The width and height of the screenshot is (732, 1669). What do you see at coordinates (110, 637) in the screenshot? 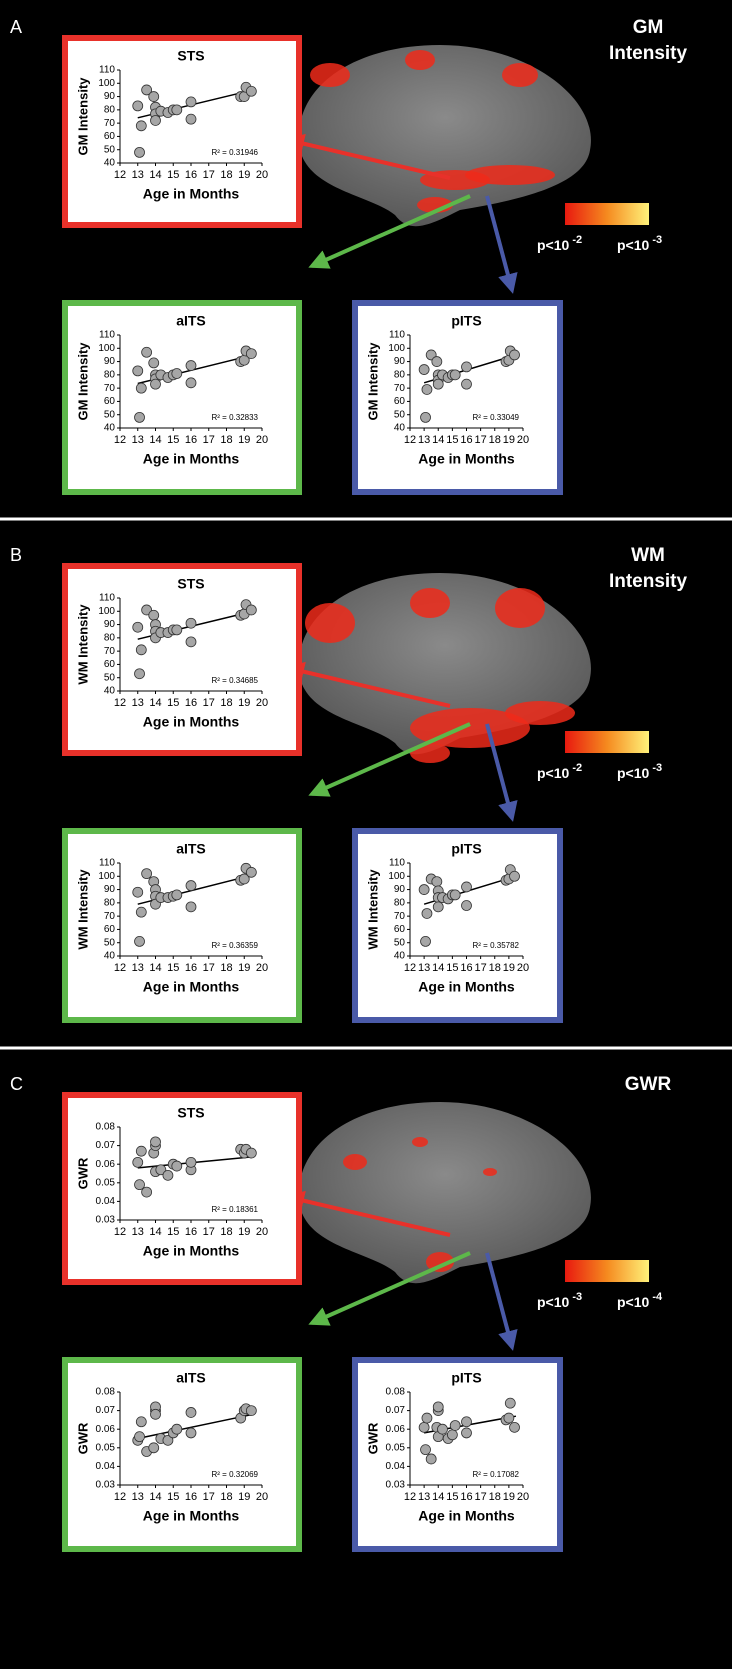
I see `y-tick-label: 80` at bounding box center [110, 637].